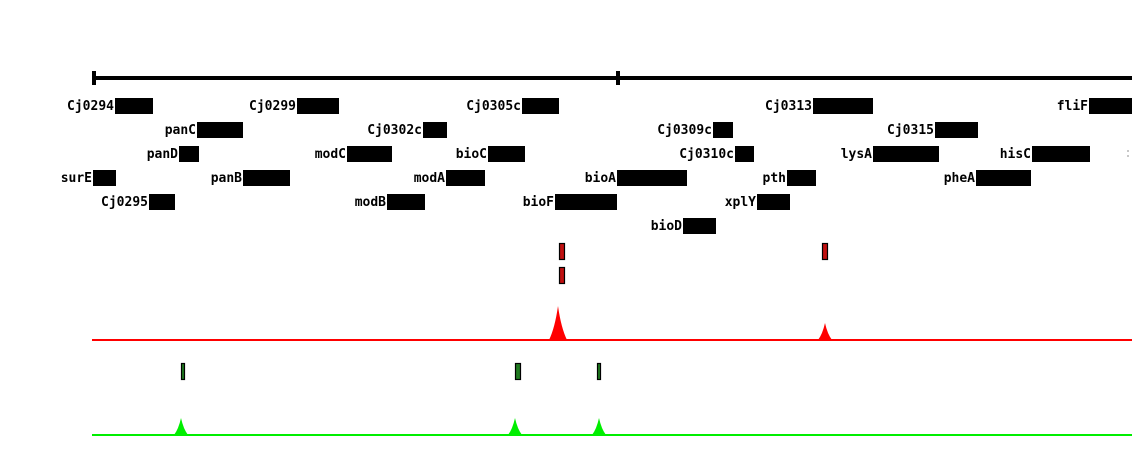 Image resolution: width=1132 pixels, height=464 pixels. What do you see at coordinates (910, 130) in the screenshot?
I see `gene-label: Cj0315` at bounding box center [910, 130].